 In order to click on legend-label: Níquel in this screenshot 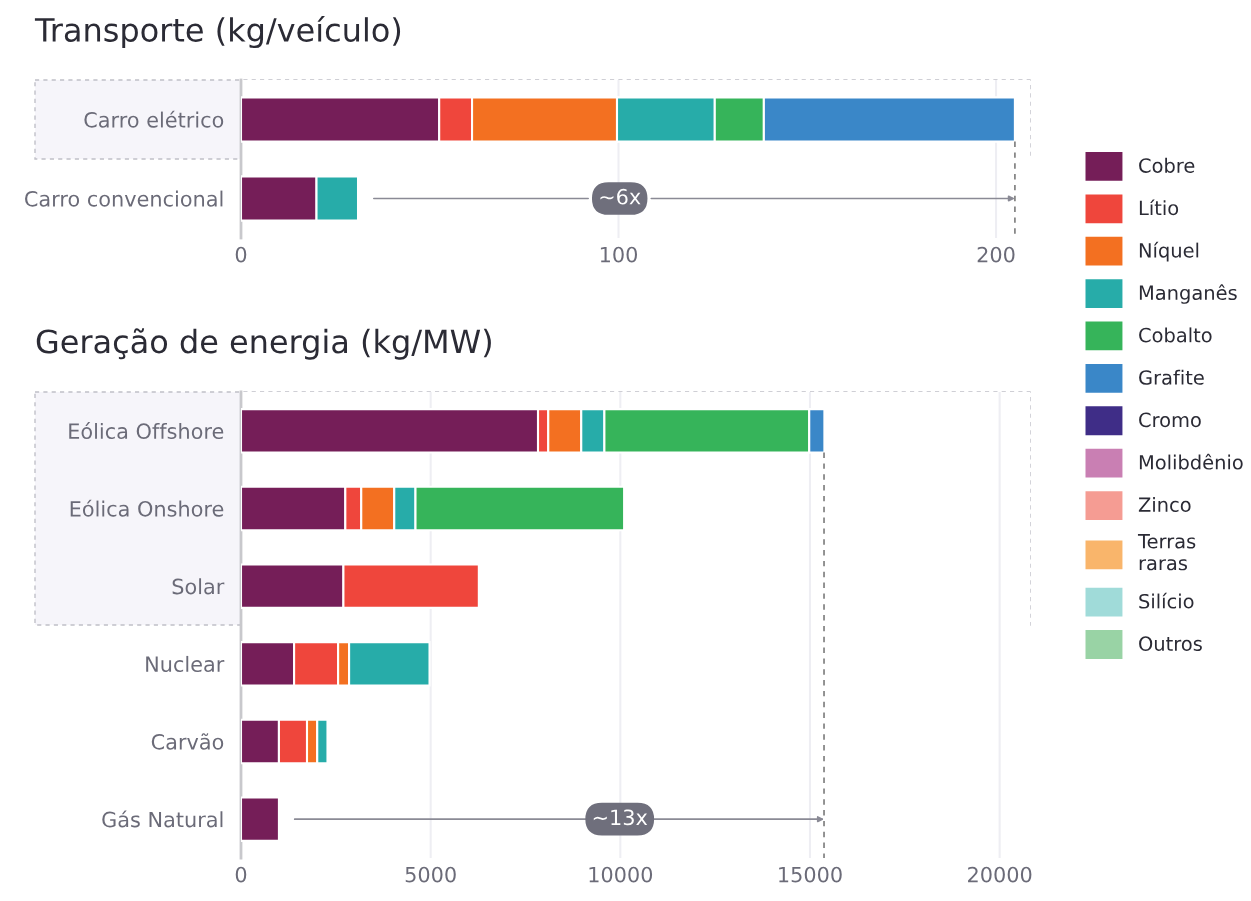, I will do `click(1169, 251)`.